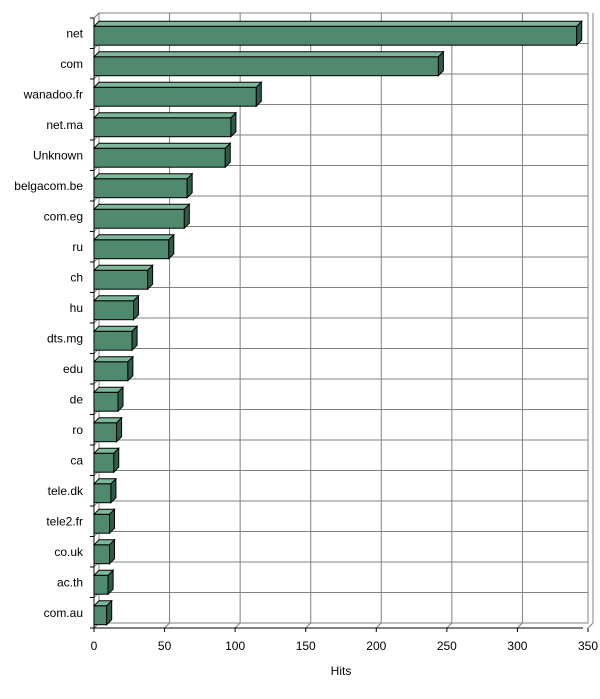 The width and height of the screenshot is (600, 699). I want to click on x-tick-label: 350, so click(588, 646).